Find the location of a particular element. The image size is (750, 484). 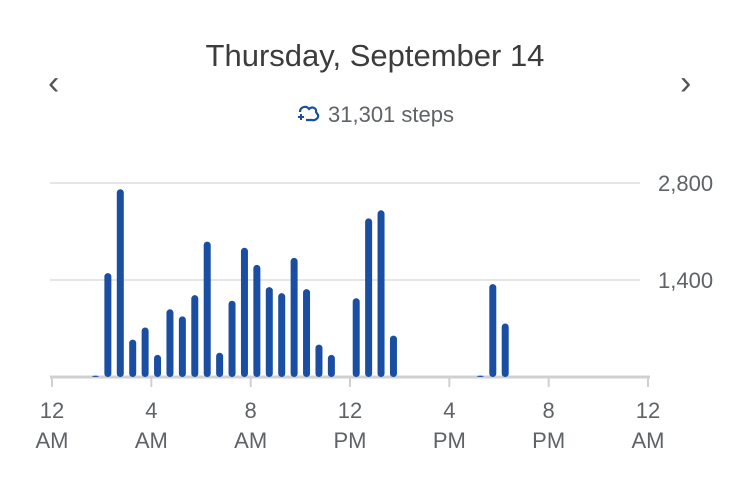

chevron-right-icon: › is located at coordinates (686, 83).